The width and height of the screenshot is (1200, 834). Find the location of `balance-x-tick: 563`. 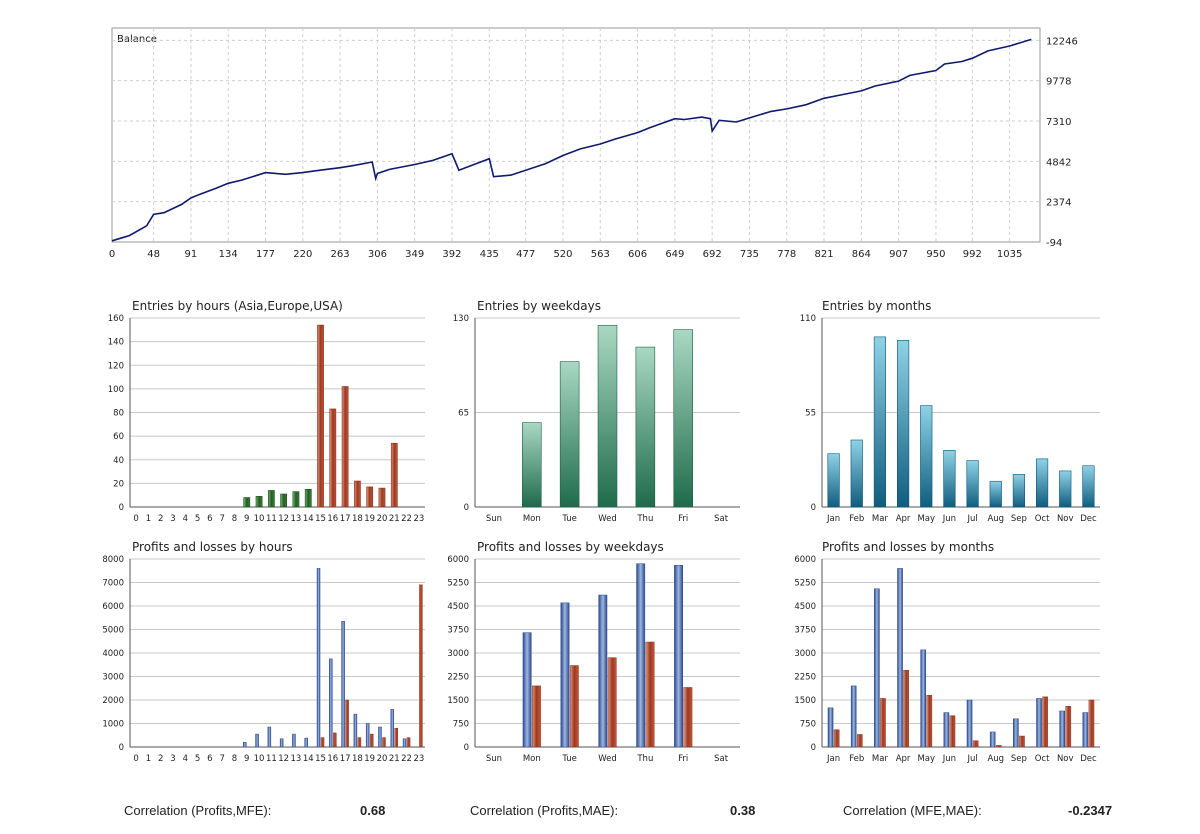

balance-x-tick: 563 is located at coordinates (600, 254).